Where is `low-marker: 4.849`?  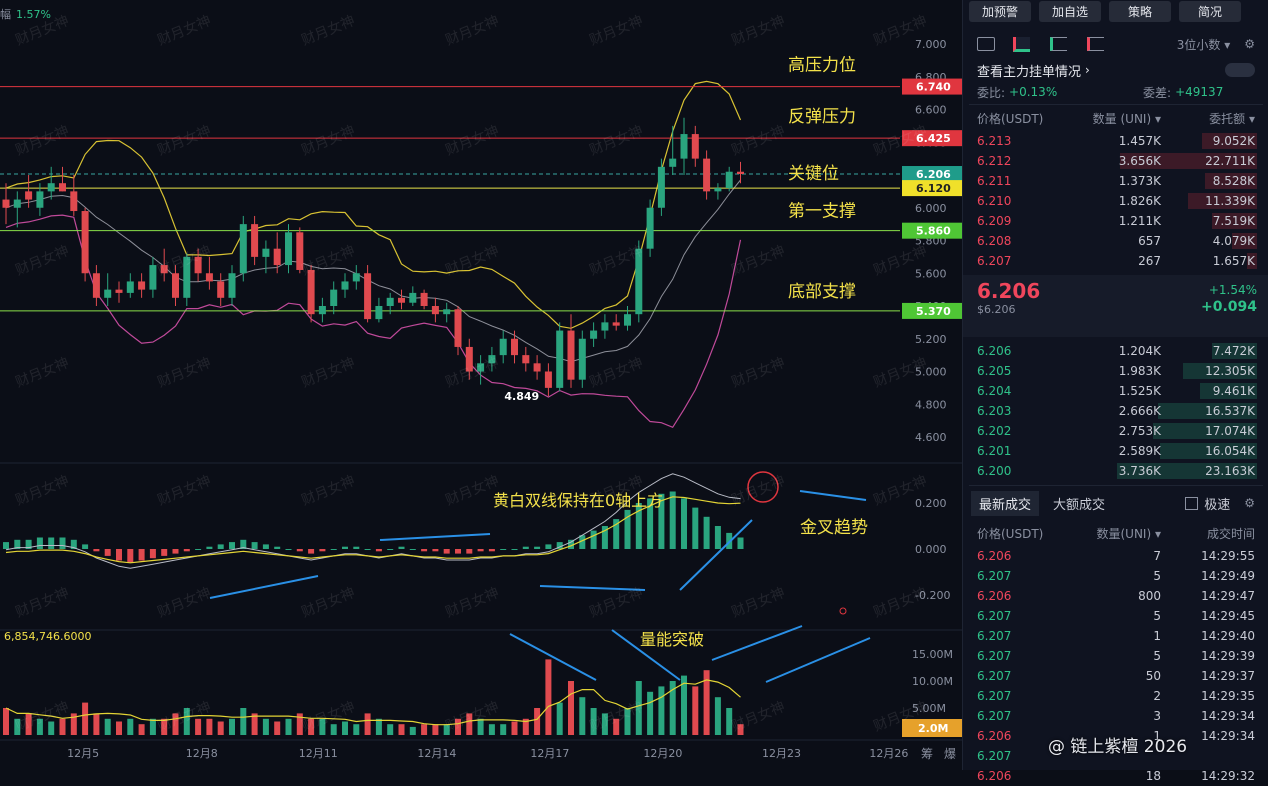
low-marker: 4.849 is located at coordinates (521, 396).